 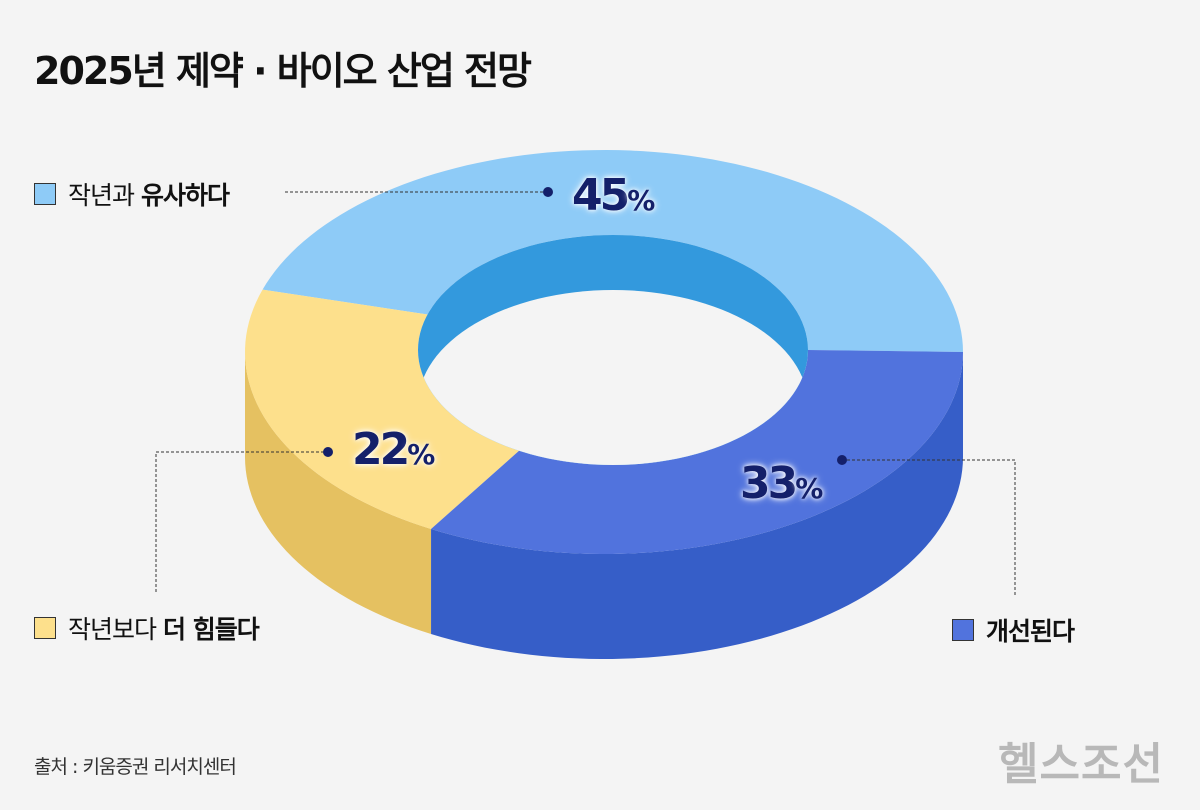 I want to click on logo: 헬스조선, so click(x=1081, y=764).